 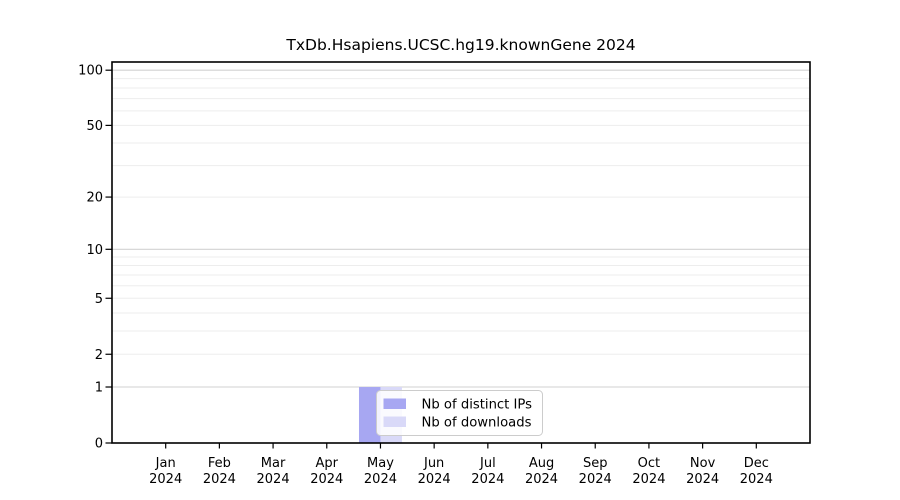 I want to click on legend: Nb of distinct IPs Nb of downloads, so click(x=459, y=413).